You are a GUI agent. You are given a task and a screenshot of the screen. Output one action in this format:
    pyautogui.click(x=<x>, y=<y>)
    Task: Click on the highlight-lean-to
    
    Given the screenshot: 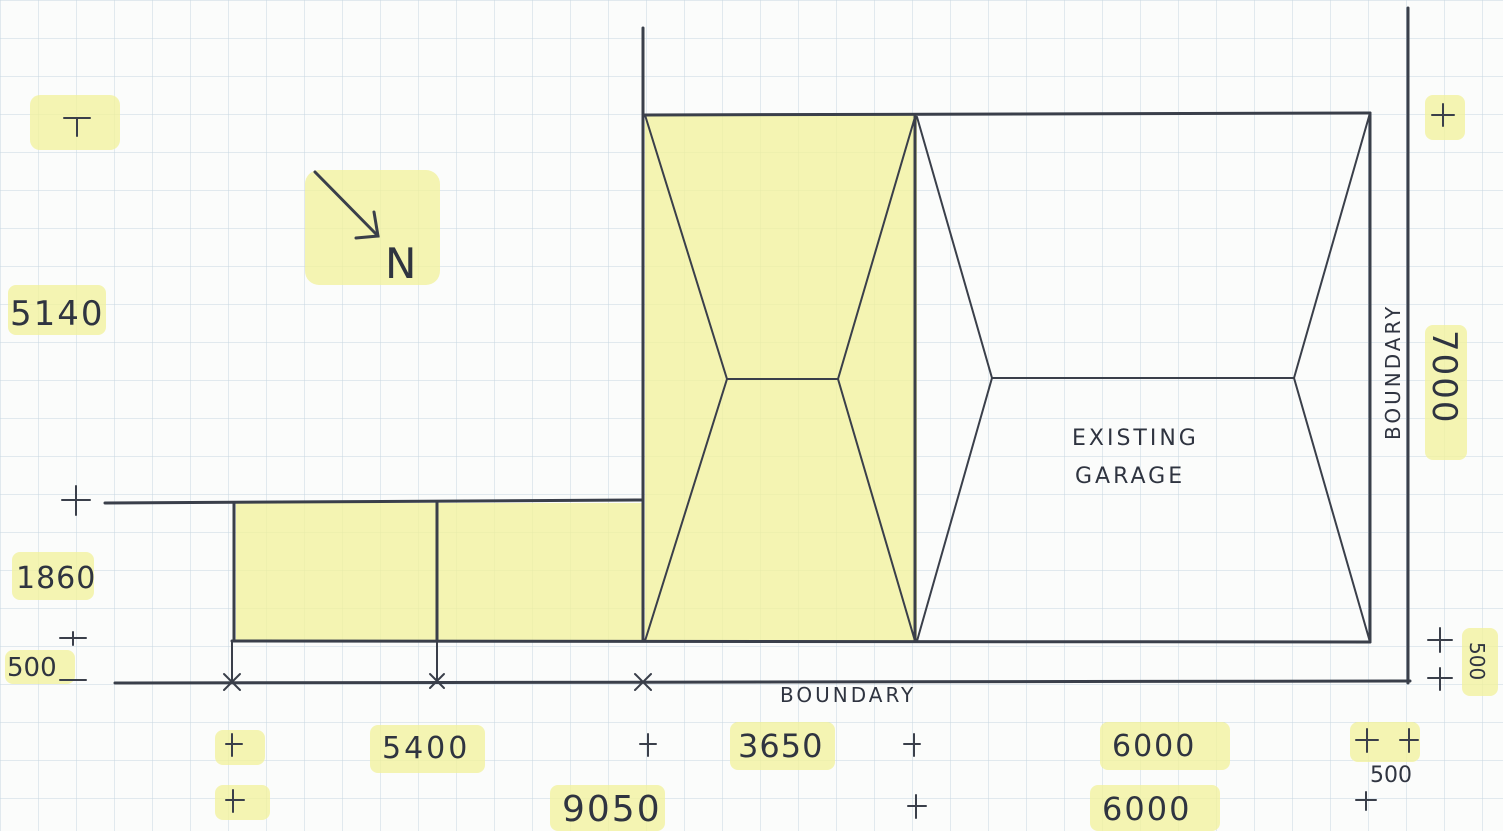 What is the action you would take?
    pyautogui.click(x=440, y=572)
    